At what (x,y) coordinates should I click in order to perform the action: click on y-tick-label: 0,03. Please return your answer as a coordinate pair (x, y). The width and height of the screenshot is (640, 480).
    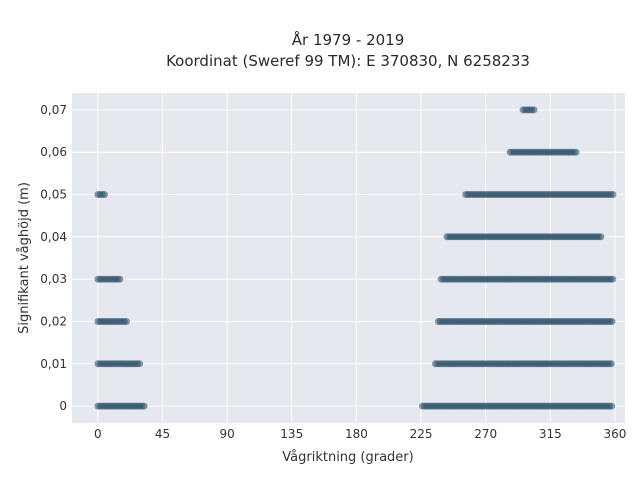
    Looking at the image, I should click on (53, 279).